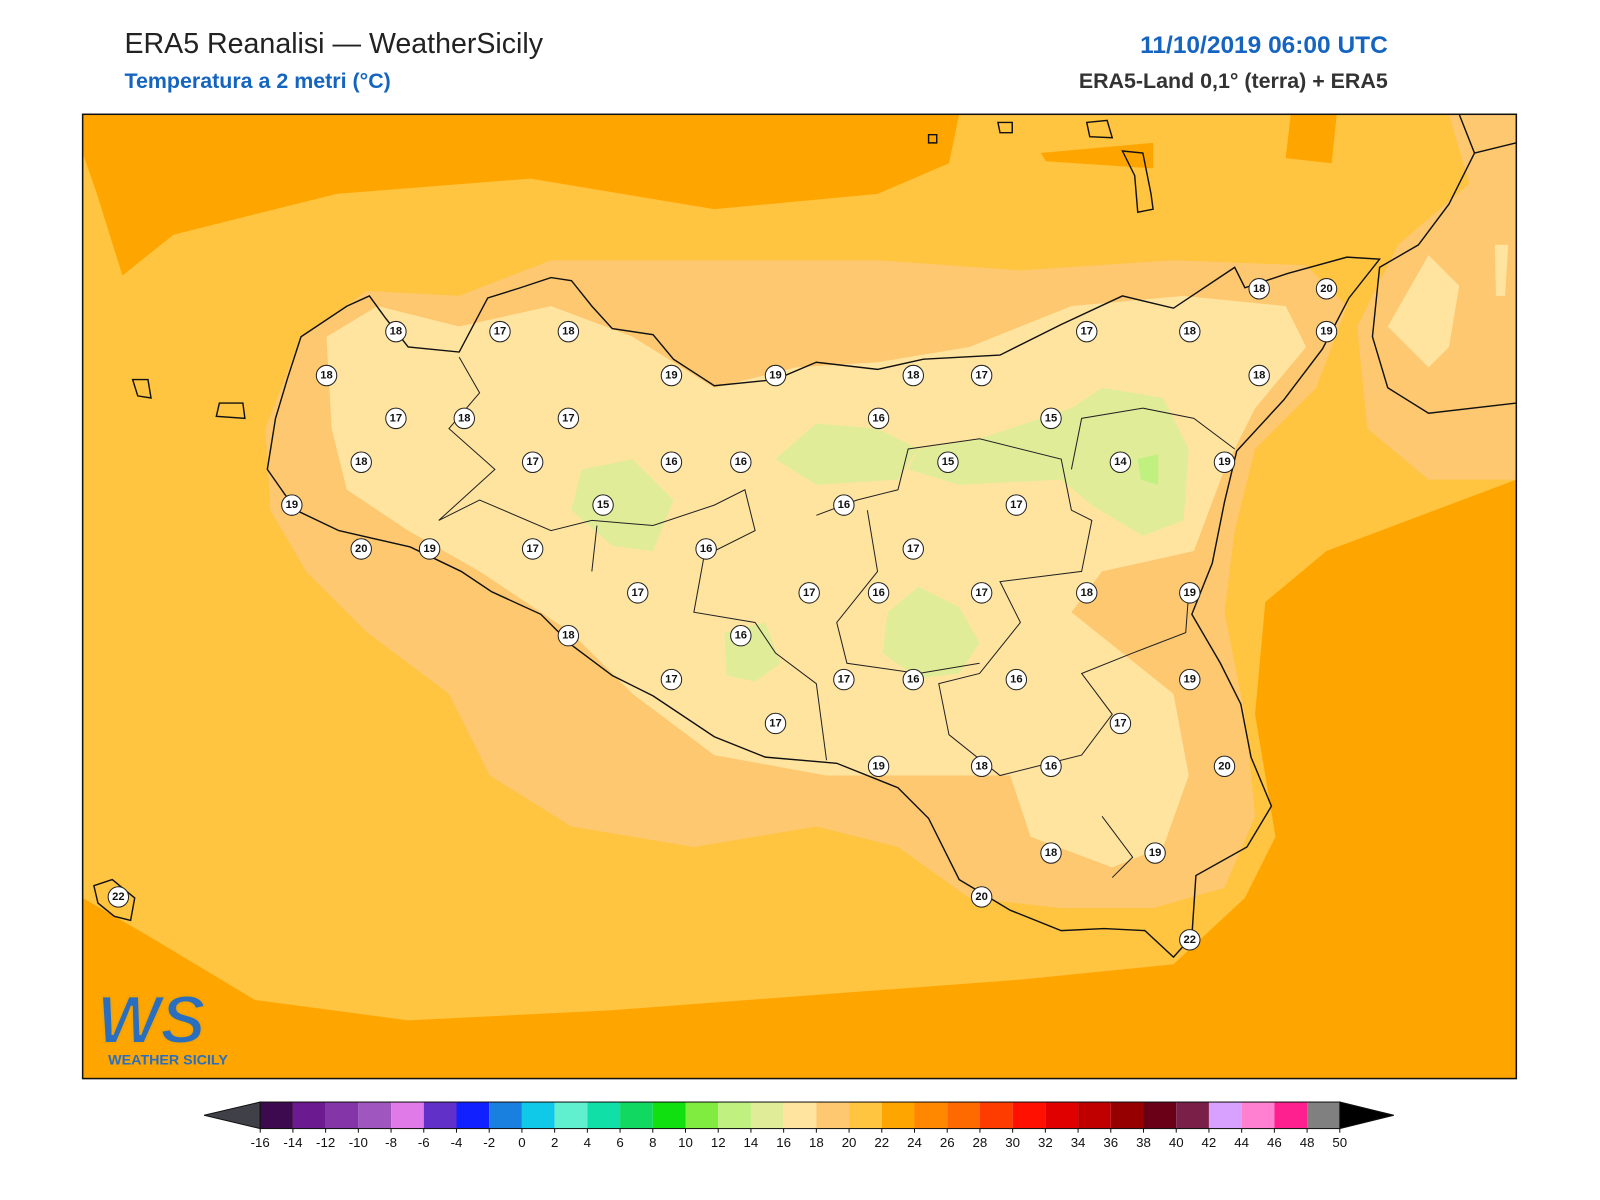 This screenshot has height=1200, width=1600. What do you see at coordinates (1143, 1142) in the screenshot?
I see `colorbar-label: 38` at bounding box center [1143, 1142].